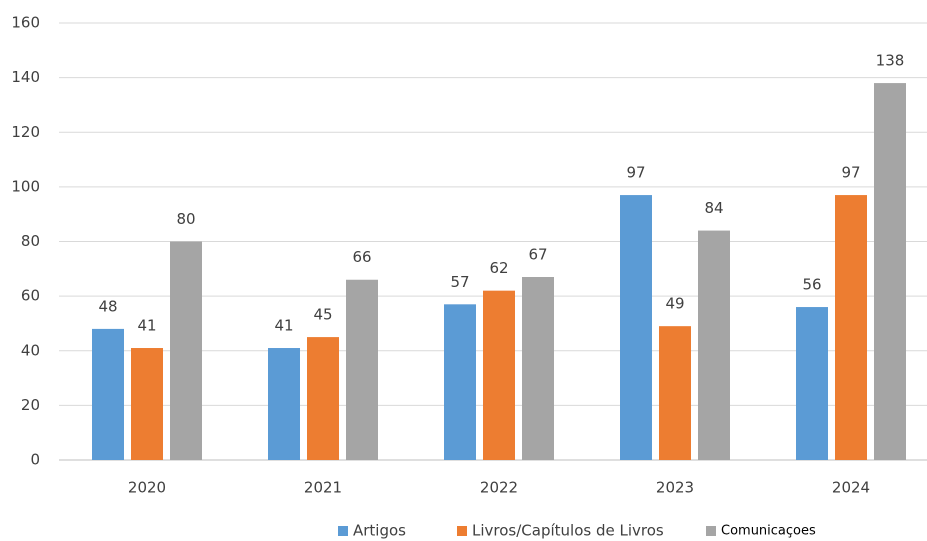 This screenshot has height=541, width=927. Describe the element at coordinates (568, 531) in the screenshot. I see `legend-label: Livros/Capítulos de Livros` at that location.